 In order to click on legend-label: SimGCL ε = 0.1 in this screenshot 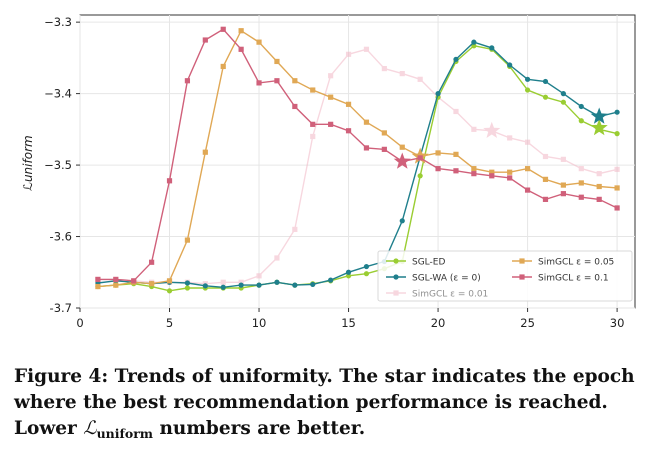, I will do `click(573, 279)`.